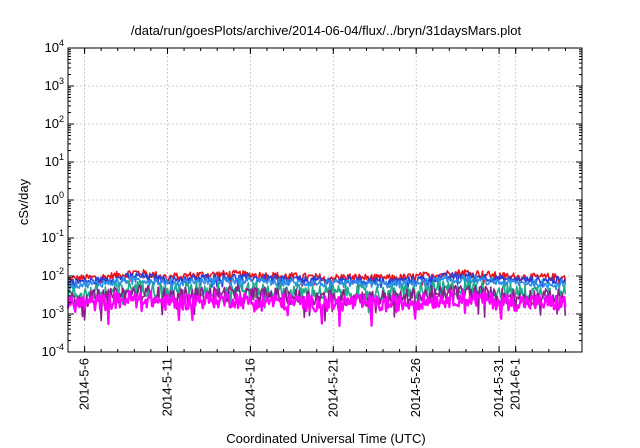 This screenshot has height=448, width=640. Describe the element at coordinates (332, 387) in the screenshot. I see `x-tick-label: 2014-5-21` at that location.